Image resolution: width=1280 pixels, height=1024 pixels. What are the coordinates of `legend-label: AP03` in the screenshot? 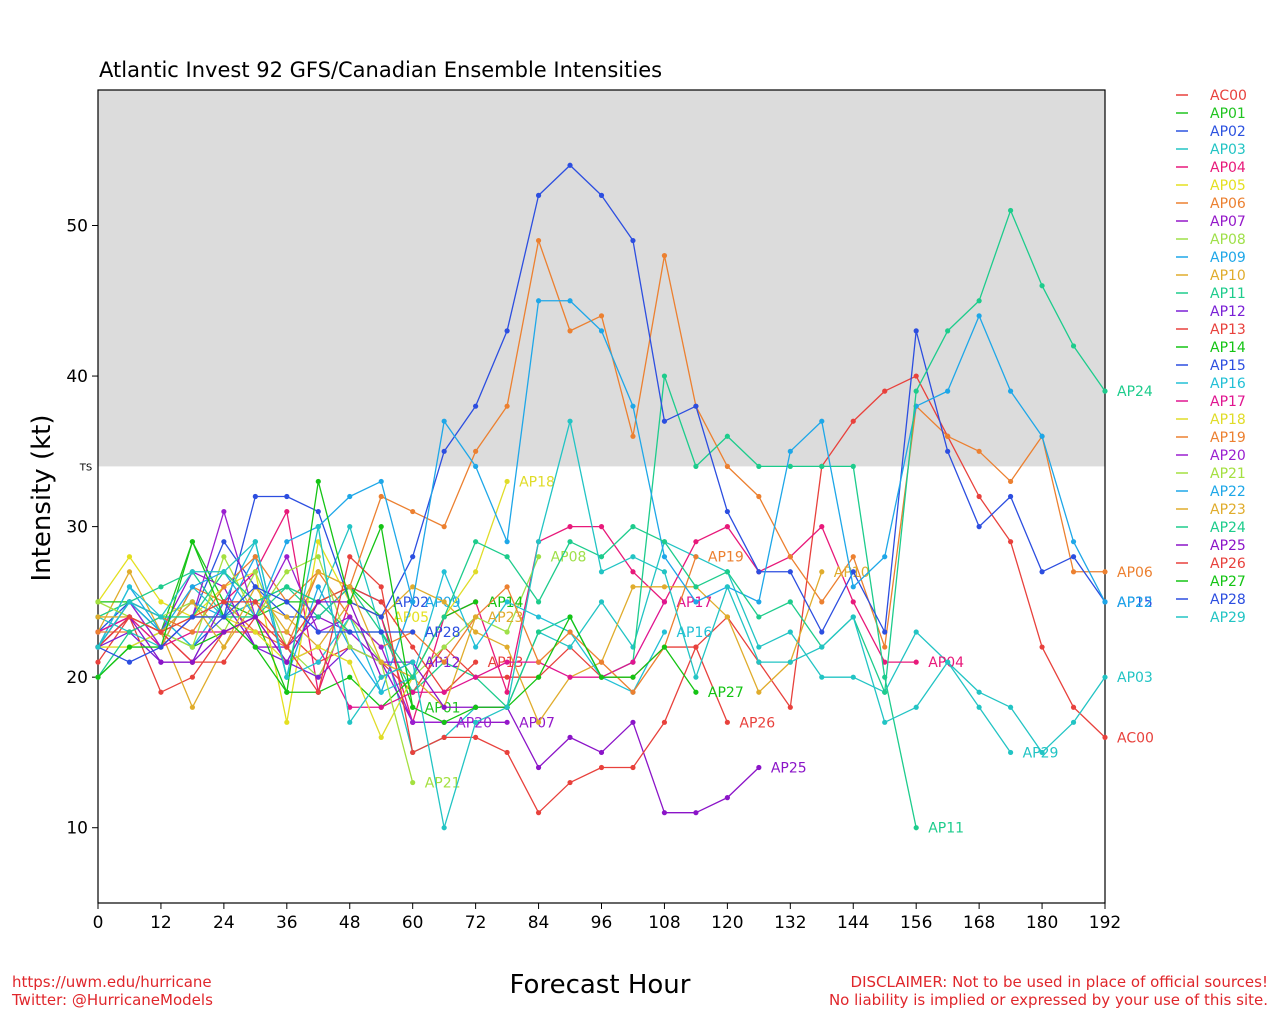 It's located at (1228, 150).